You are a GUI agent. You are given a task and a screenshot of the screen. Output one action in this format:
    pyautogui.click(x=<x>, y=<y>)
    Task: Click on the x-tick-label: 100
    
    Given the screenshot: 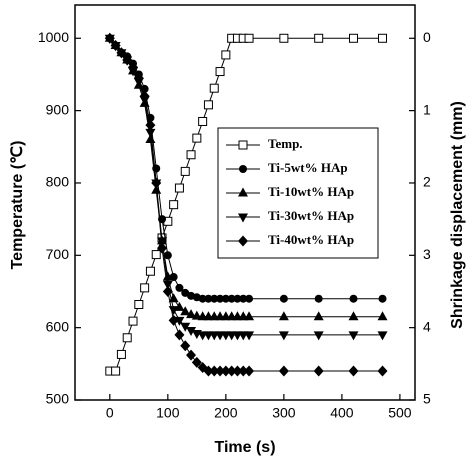 What is the action you would take?
    pyautogui.click(x=168, y=413)
    